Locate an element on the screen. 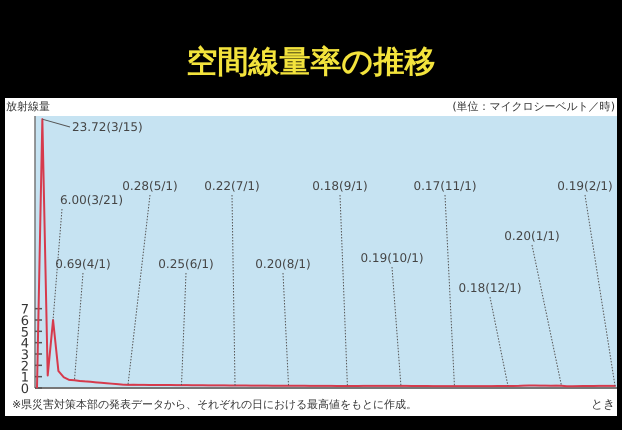  chart-title: 空間線量率の推移 is located at coordinates (311, 62).